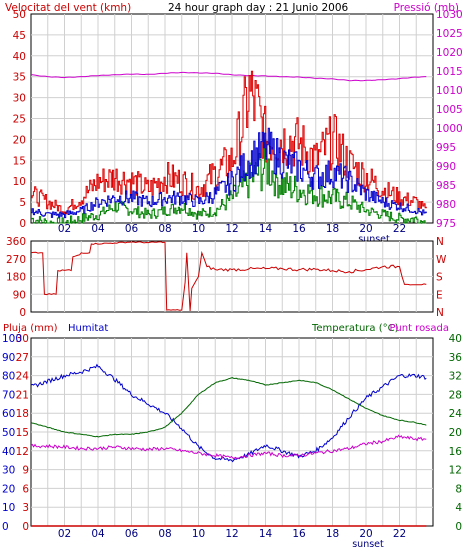 This screenshot has height=560, width=465. What do you see at coordinates (19, 15) in the screenshot?
I see `wind-speed-tick-50: 50` at bounding box center [19, 15].